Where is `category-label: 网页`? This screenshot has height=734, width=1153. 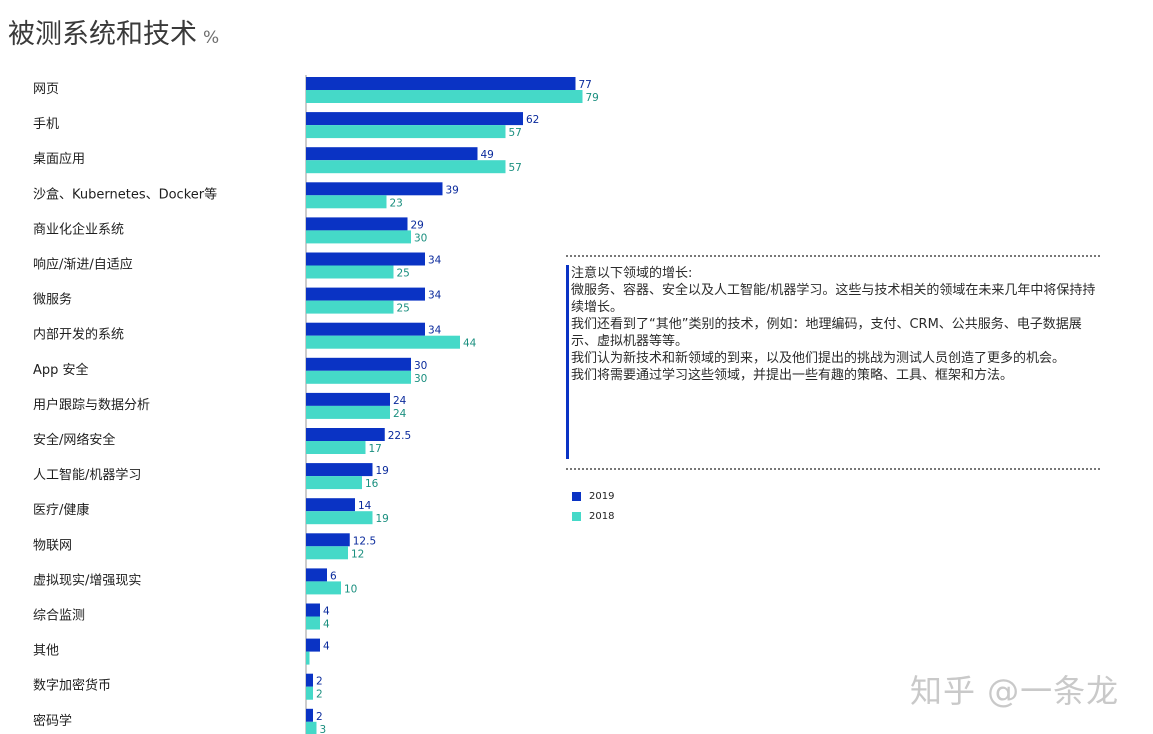
category-label: 网页 is located at coordinates (46, 89).